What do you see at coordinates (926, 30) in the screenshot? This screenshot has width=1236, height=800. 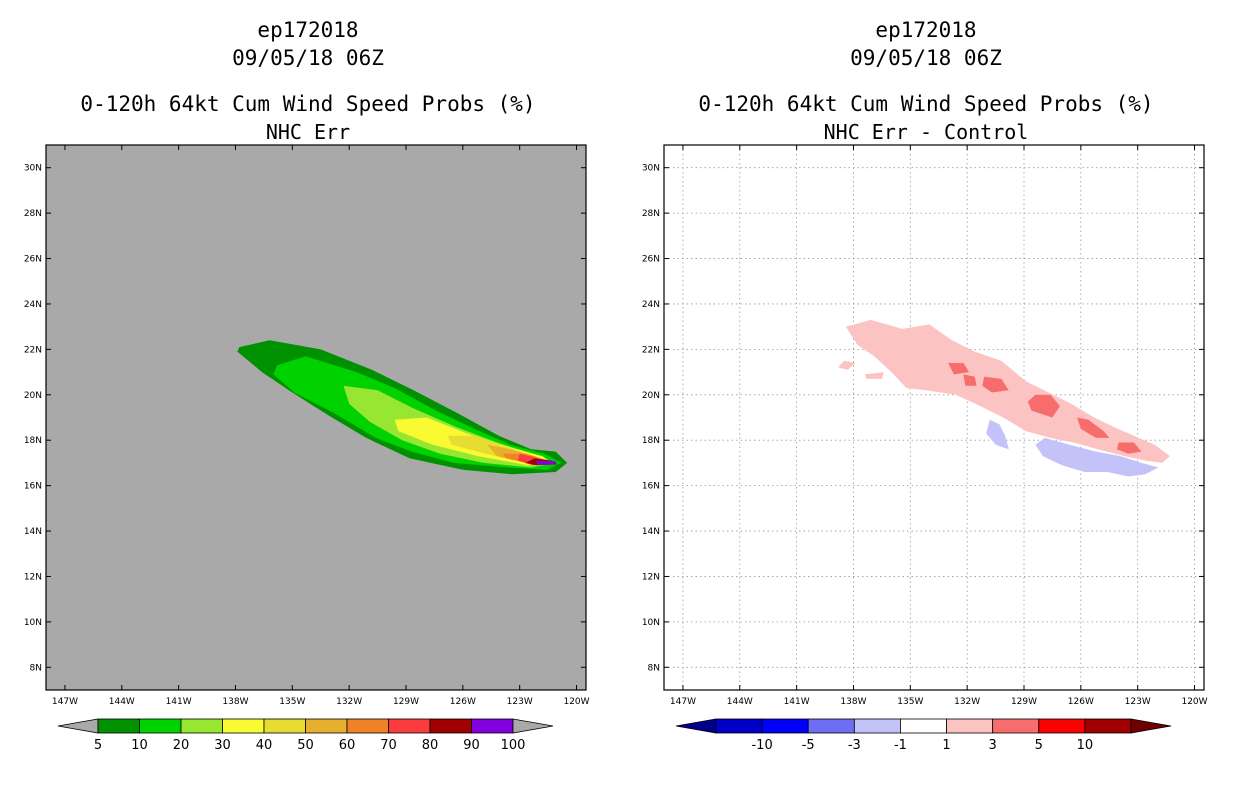 I see `right-storm-id: ep172018` at bounding box center [926, 30].